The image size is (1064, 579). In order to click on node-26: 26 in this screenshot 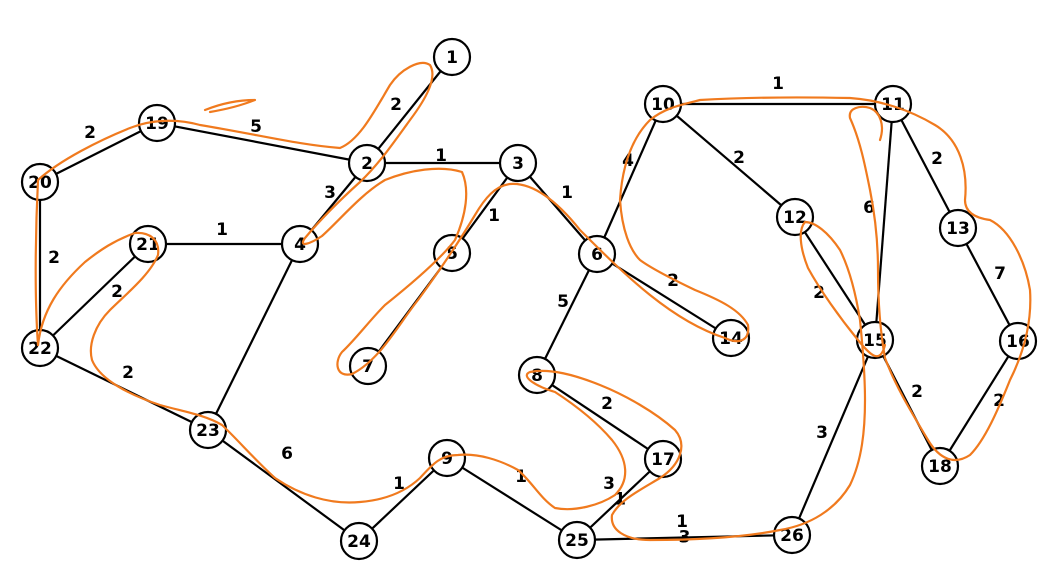, I will do `click(792, 535)`.